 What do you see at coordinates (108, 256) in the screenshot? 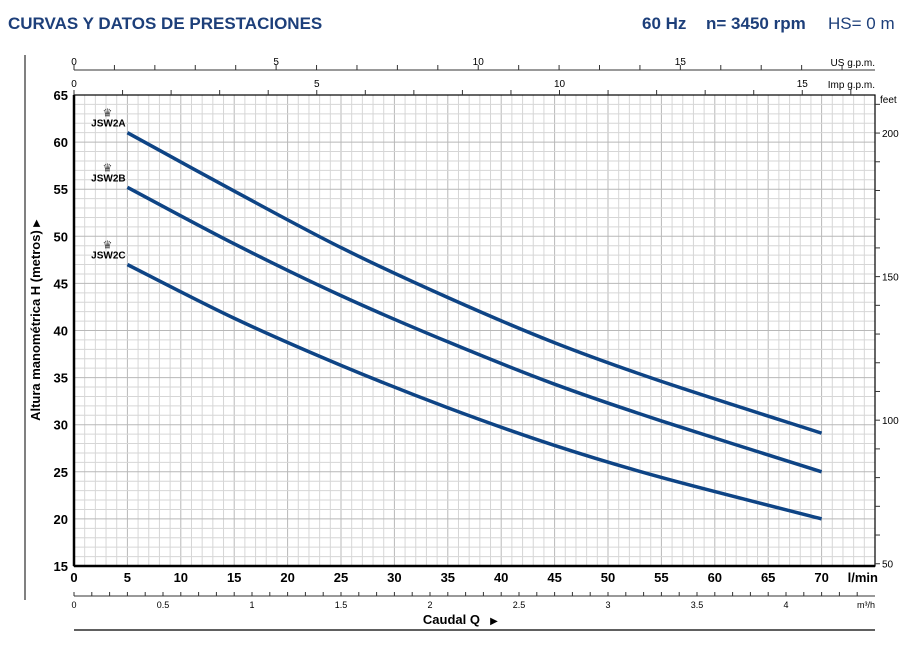
I see `series-label: JSW2C` at bounding box center [108, 256].